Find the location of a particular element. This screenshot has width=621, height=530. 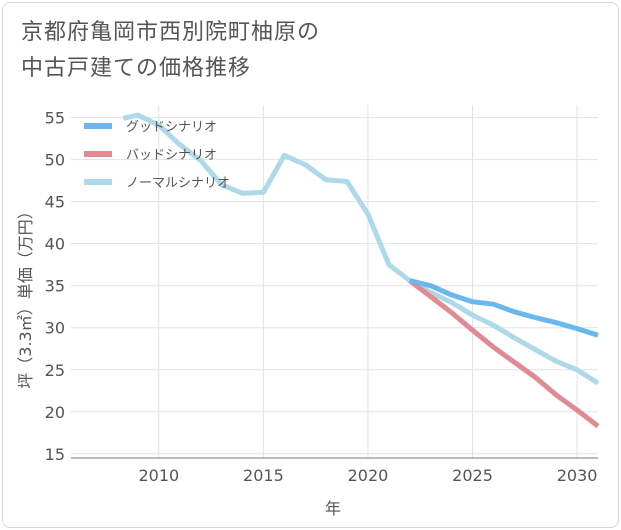

chart-title-line-1: 京都府亀岡市西別院町柚原の is located at coordinates (171, 32).